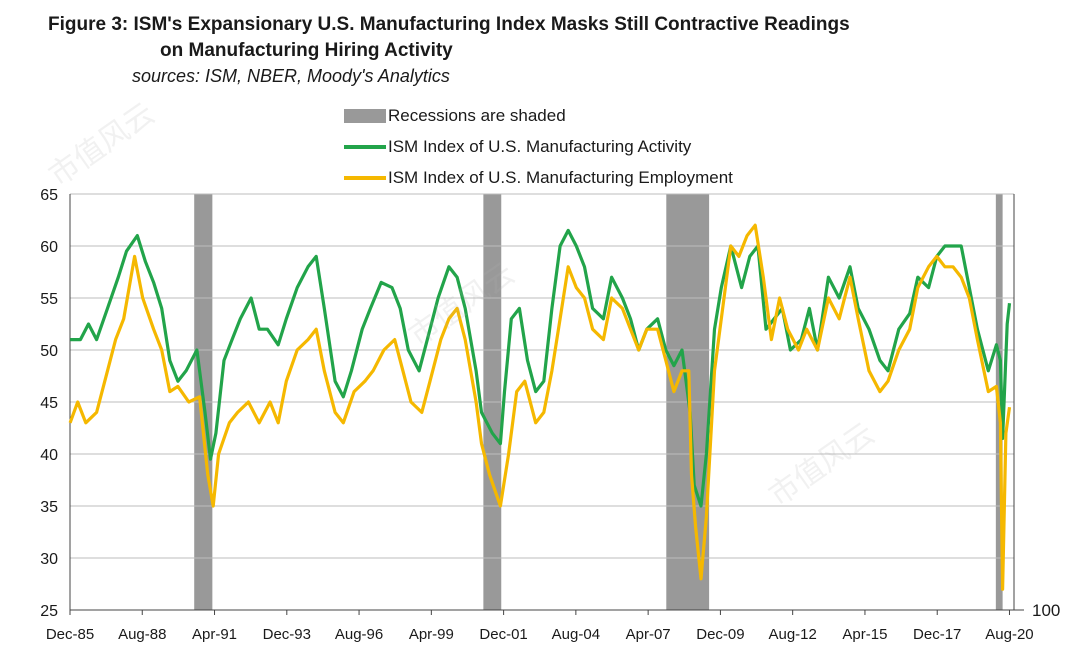 The image size is (1080, 654). What do you see at coordinates (142, 634) in the screenshot?
I see `x-tick-label: Aug-88` at bounding box center [142, 634].